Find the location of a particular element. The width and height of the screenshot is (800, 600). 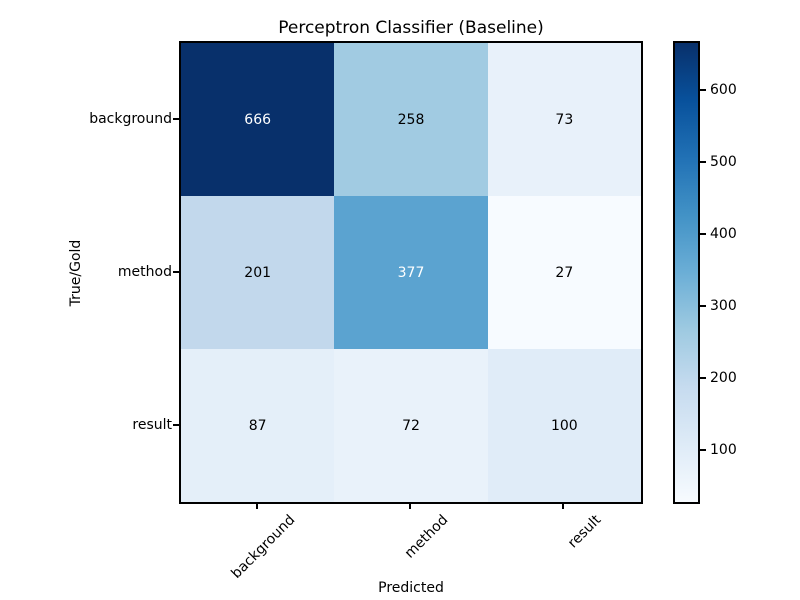

chart-title: Perceptron Classifier (Baseline) is located at coordinates (411, 28).